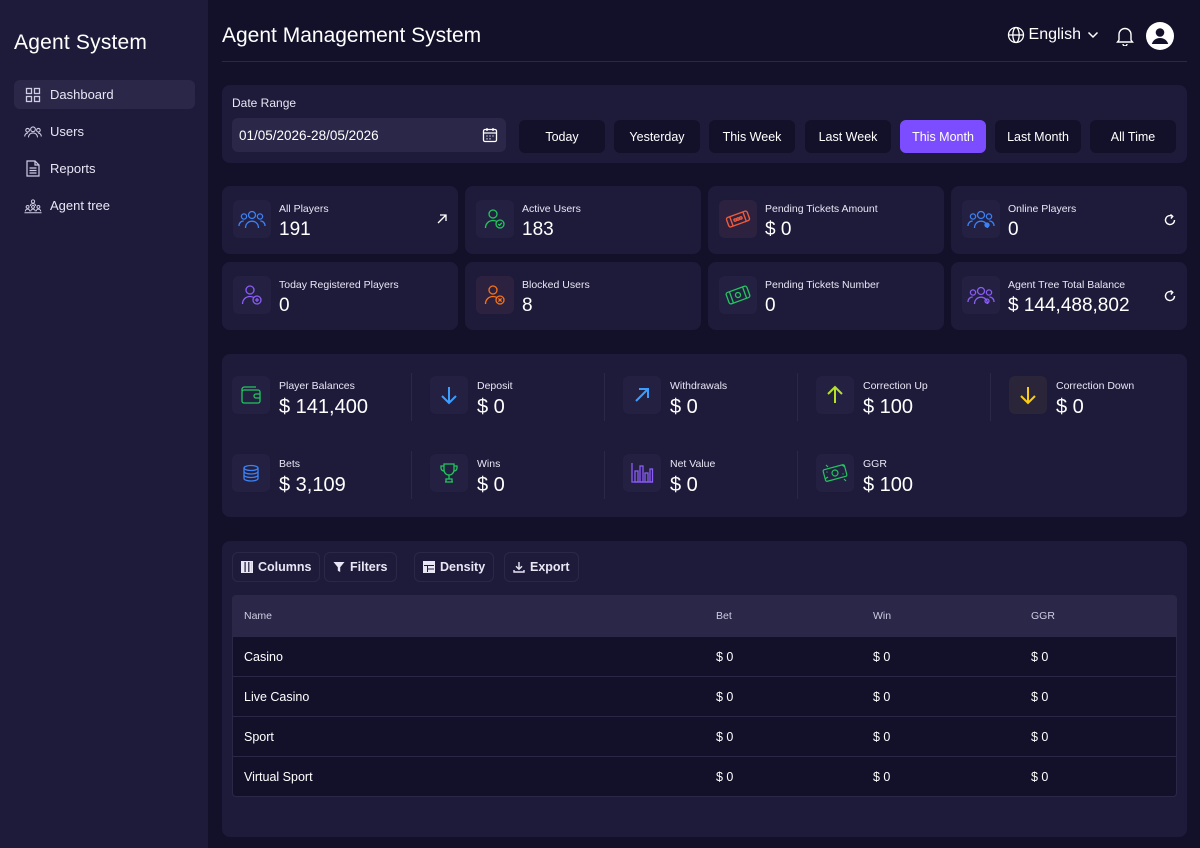 The image size is (1200, 848). I want to click on fin-item-ggr: GGR $ 100, so click(896, 464).